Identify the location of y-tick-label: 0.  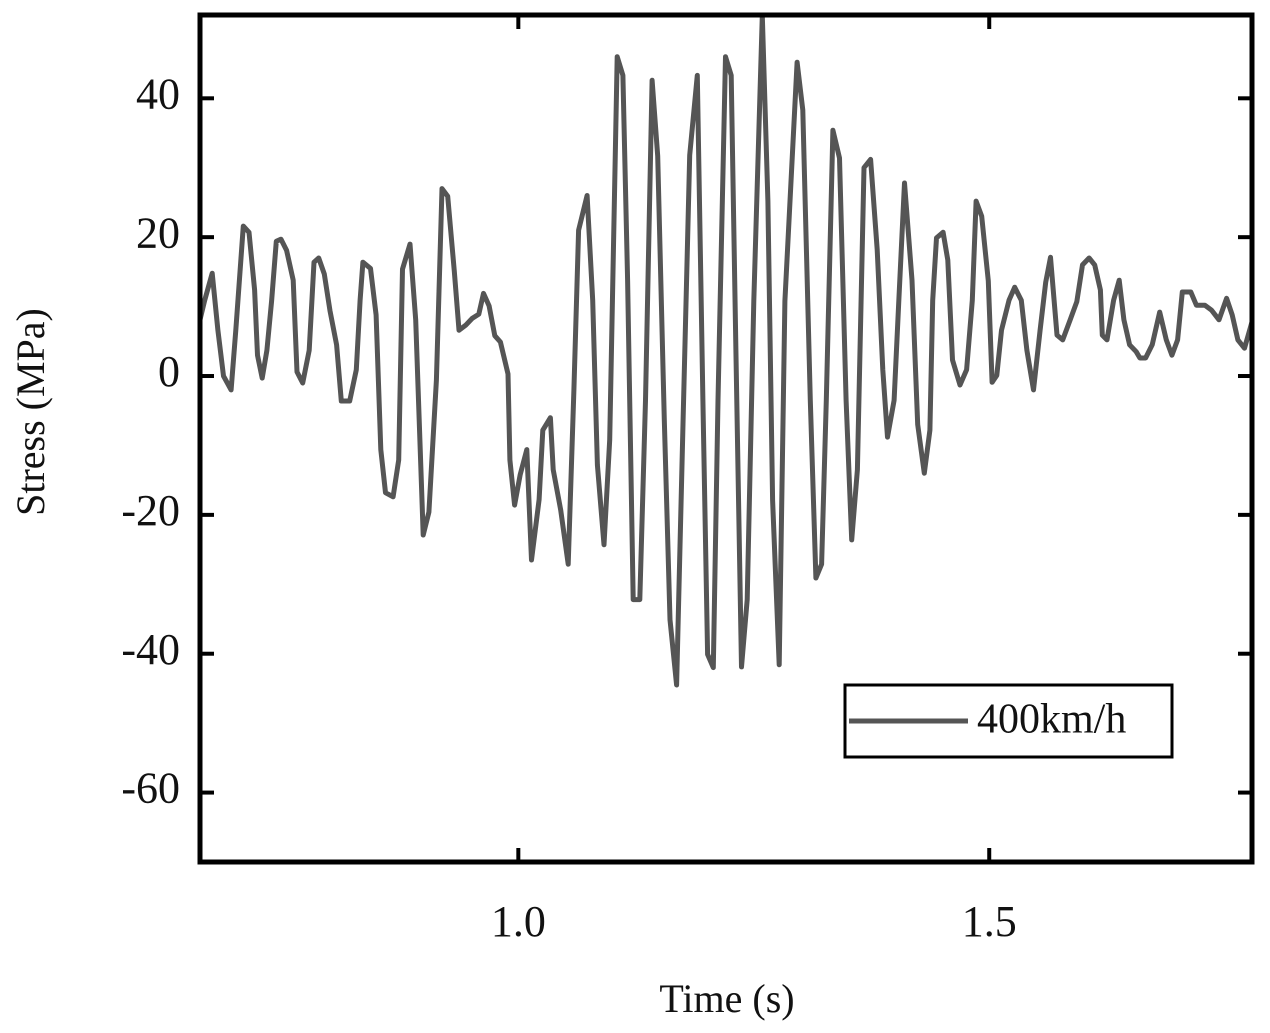
(169, 371).